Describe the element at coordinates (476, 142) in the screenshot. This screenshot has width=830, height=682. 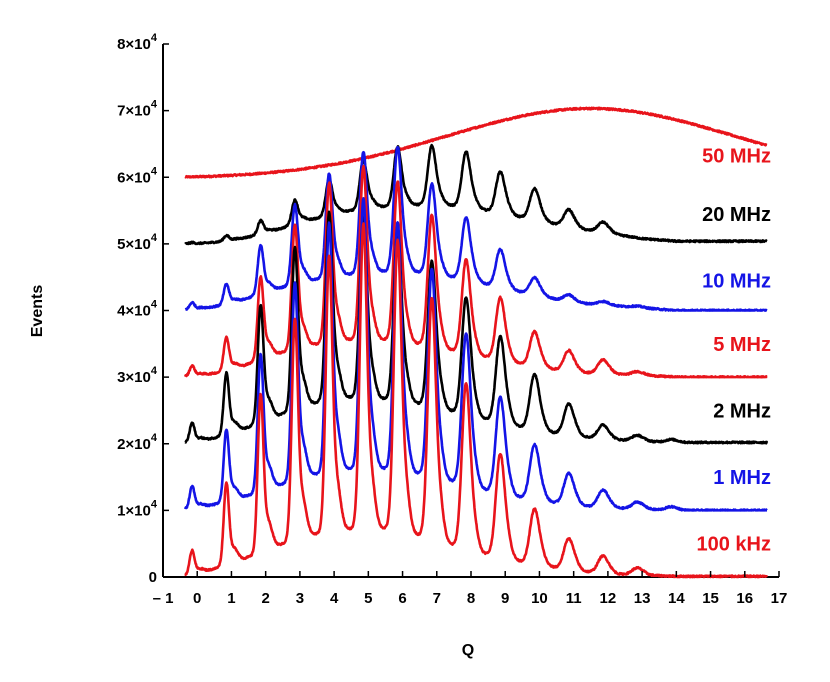
I see `series-line-50-mhz` at that location.